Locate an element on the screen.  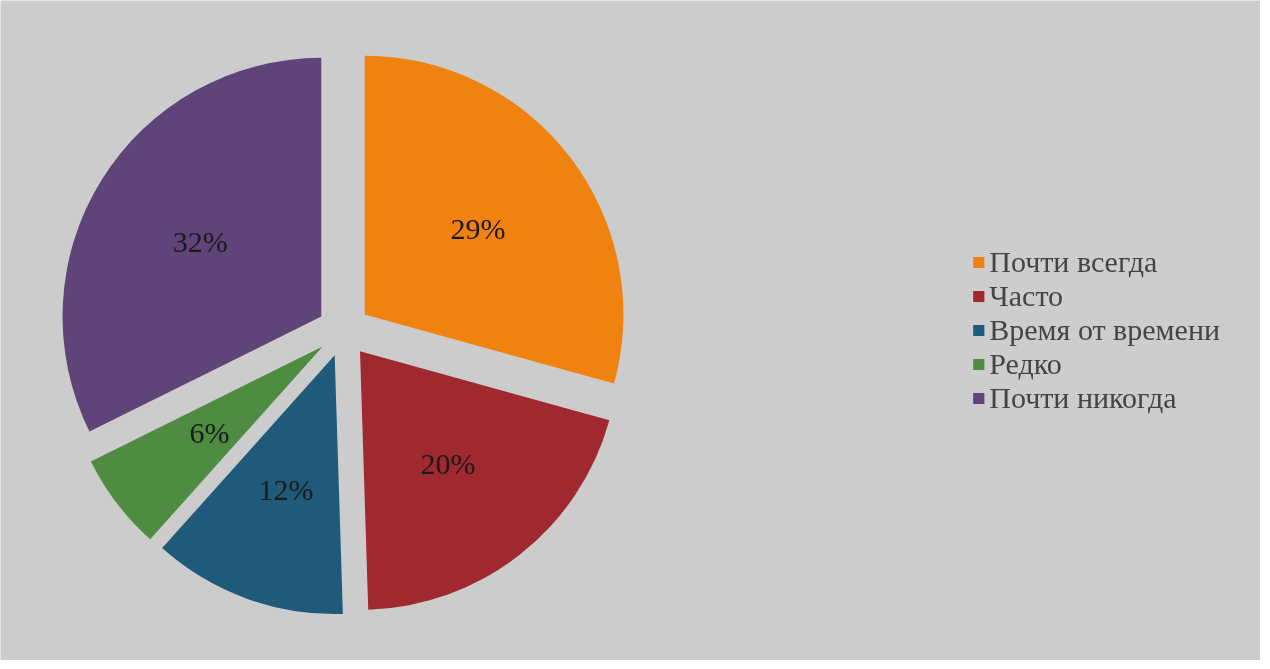
data-label: 6% is located at coordinates (209, 433).